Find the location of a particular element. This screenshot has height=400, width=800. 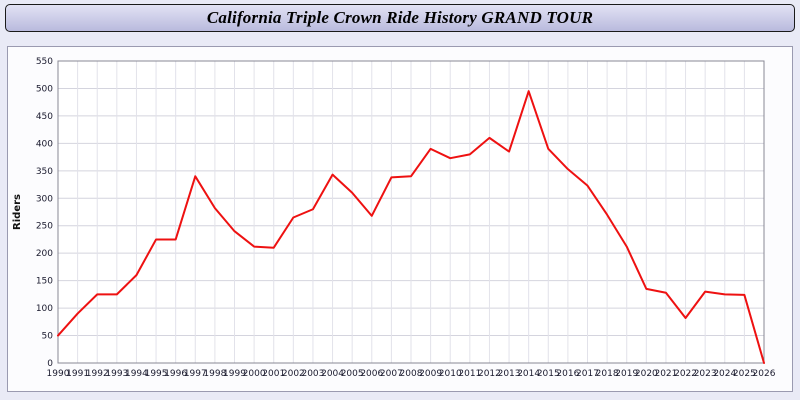

x-tick-label: 2008 is located at coordinates (411, 374).